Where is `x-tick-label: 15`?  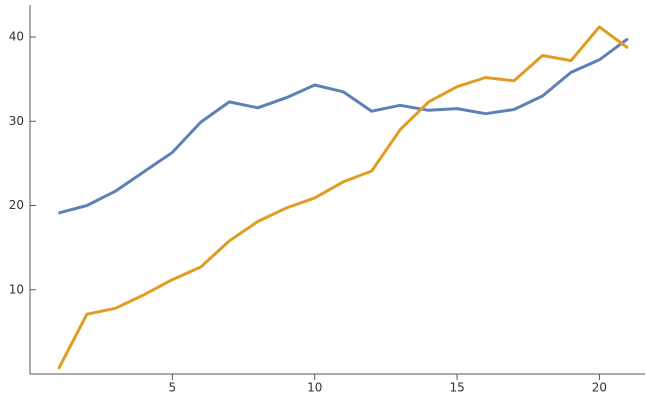 x-tick-label: 15 is located at coordinates (456, 388).